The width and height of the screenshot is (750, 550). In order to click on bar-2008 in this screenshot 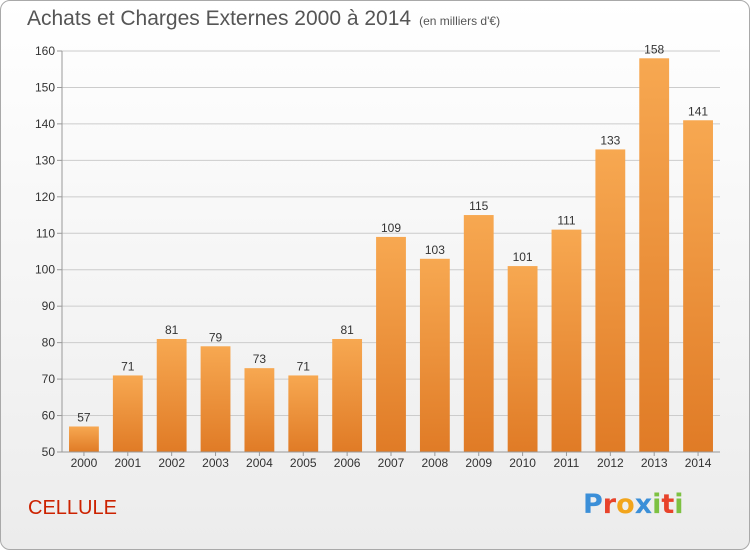, I will do `click(434, 355)`.